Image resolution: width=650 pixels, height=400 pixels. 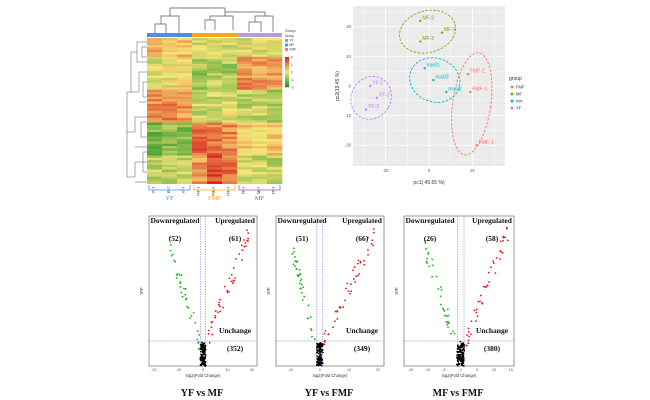 What do you see at coordinates (428, 39) in the screenshot?
I see `pca-point-label: MF-3` at bounding box center [428, 39].